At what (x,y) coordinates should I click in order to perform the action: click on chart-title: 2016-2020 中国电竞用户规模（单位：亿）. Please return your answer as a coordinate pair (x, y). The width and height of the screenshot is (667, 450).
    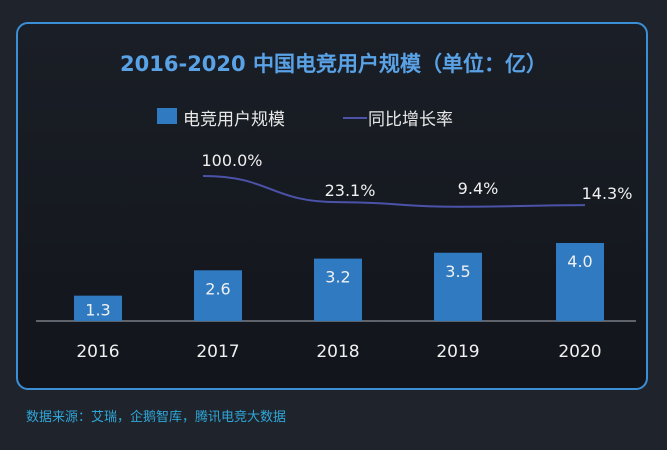
    Looking at the image, I should click on (333, 64).